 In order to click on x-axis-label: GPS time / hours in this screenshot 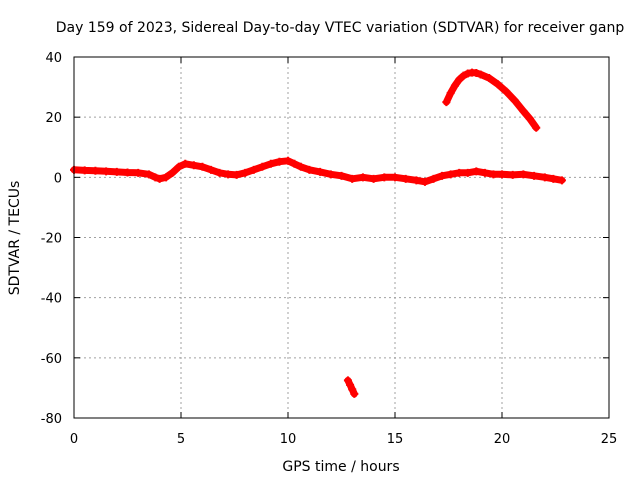, I will do `click(340, 467)`.